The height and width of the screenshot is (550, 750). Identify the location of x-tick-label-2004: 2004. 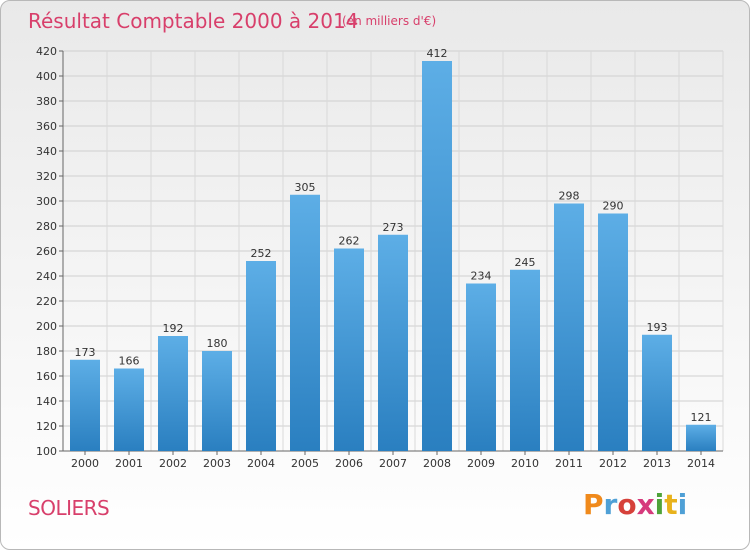
(261, 463).